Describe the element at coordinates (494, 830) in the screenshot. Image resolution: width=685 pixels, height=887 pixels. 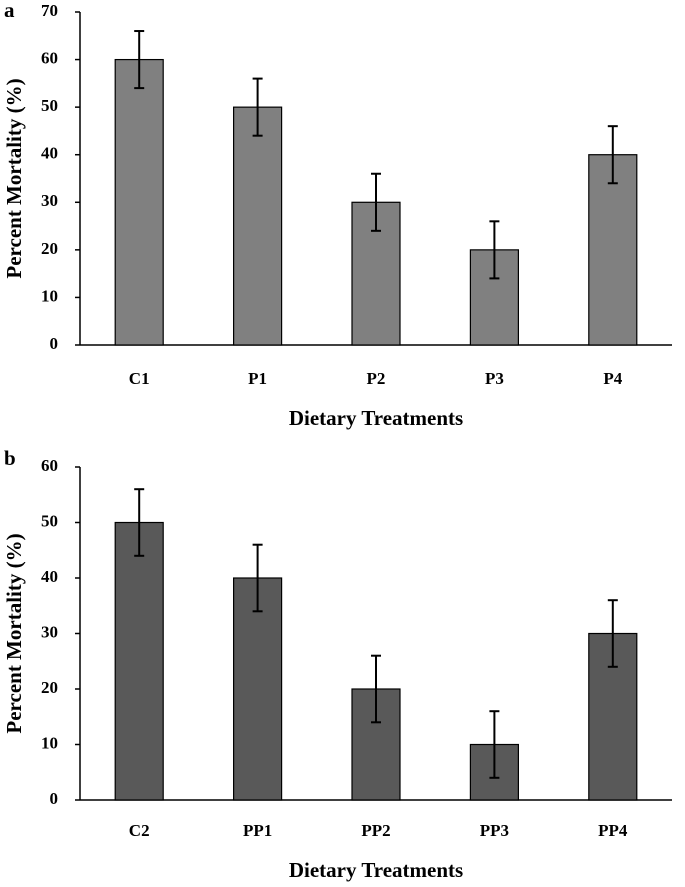
I see `x-tick-label: PP3` at that location.